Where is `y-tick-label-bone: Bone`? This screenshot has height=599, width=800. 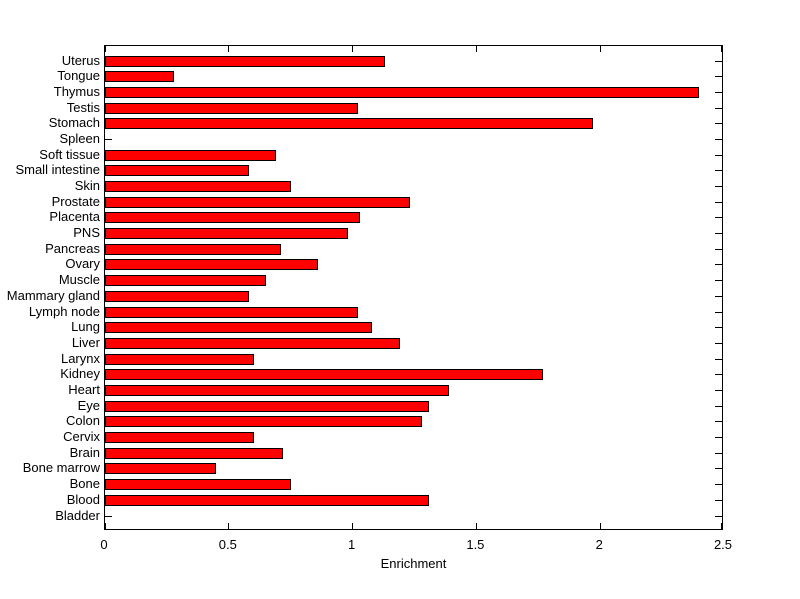
y-tick-label-bone: Bone is located at coordinates (84, 484).